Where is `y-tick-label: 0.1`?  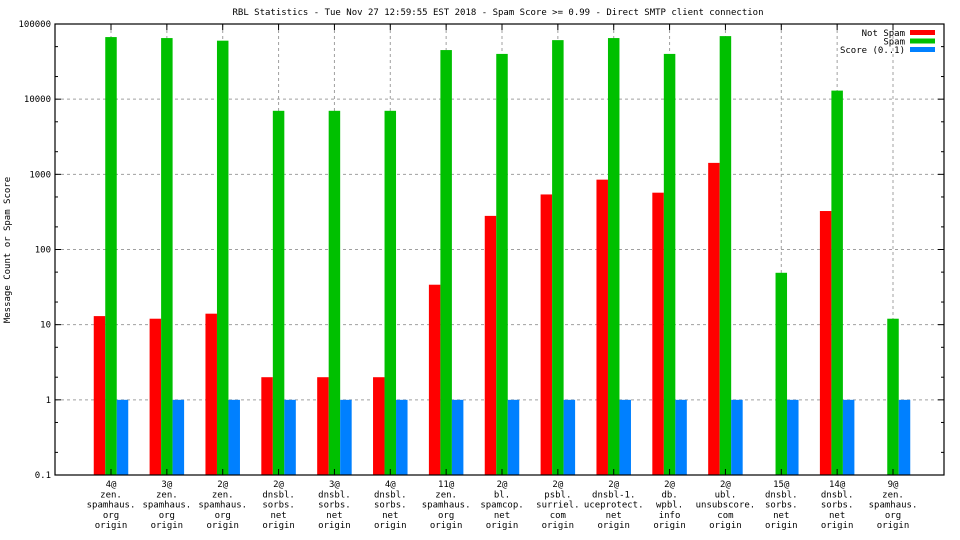
y-tick-label: 0.1 is located at coordinates (43, 476).